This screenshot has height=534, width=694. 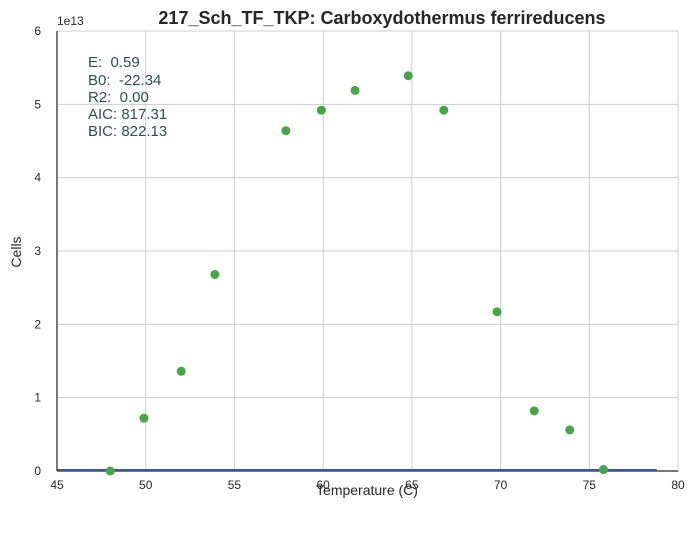 I want to click on x-tick-label: 80, so click(x=678, y=485).